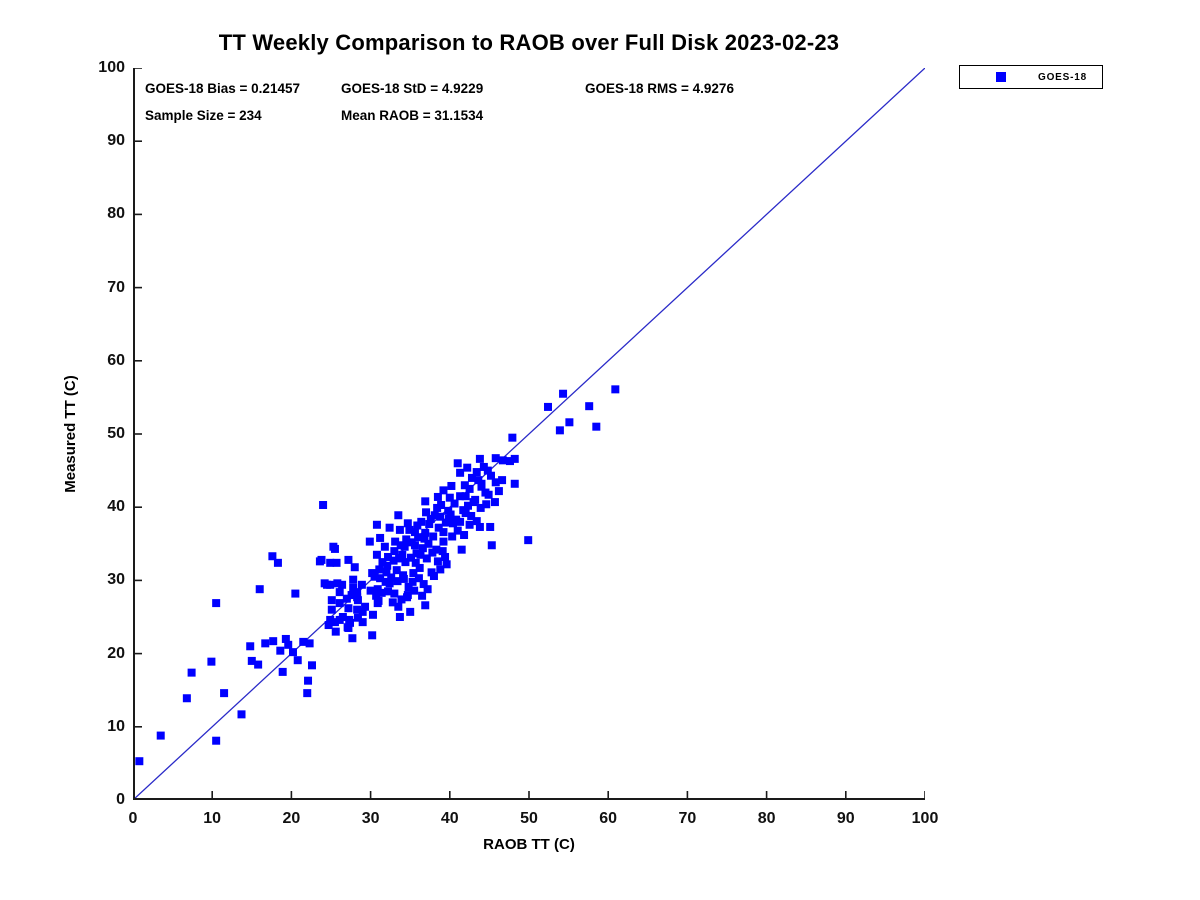 The height and width of the screenshot is (900, 1200). What do you see at coordinates (659, 88) in the screenshot?
I see `stat-rms: GOES-18 RMS = 4.9276` at bounding box center [659, 88].